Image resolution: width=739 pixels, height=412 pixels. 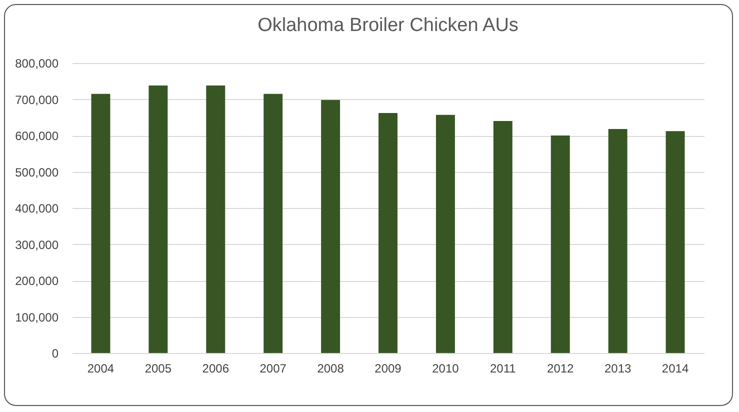 I want to click on x-tick-label: 2005, so click(x=158, y=369).